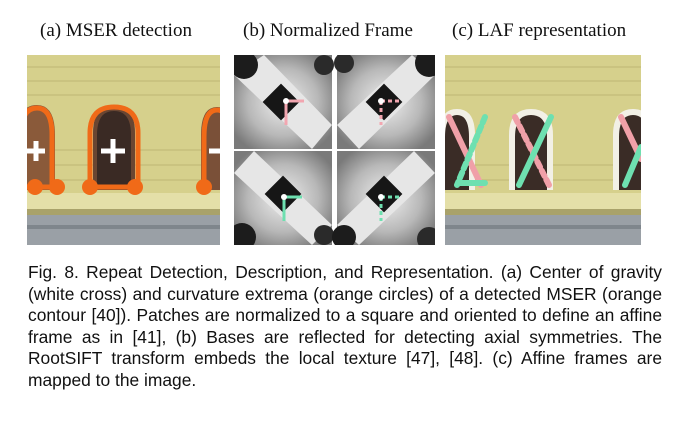 This screenshot has height=438, width=690. I want to click on panel-title-c: (c) LAF representation, so click(539, 30).